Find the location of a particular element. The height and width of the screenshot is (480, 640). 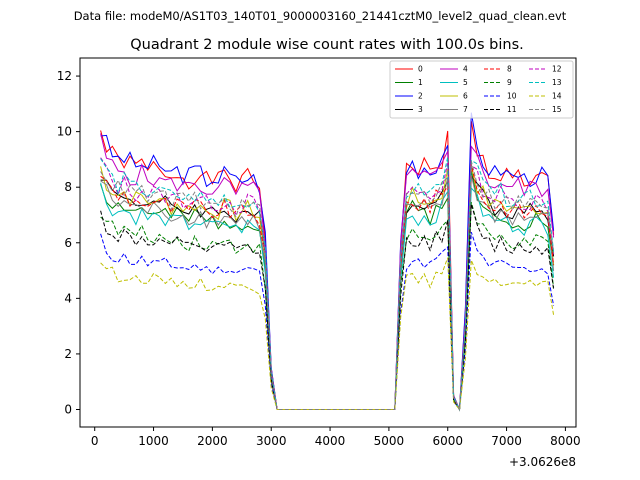

legend-label-15: 15 is located at coordinates (557, 109).